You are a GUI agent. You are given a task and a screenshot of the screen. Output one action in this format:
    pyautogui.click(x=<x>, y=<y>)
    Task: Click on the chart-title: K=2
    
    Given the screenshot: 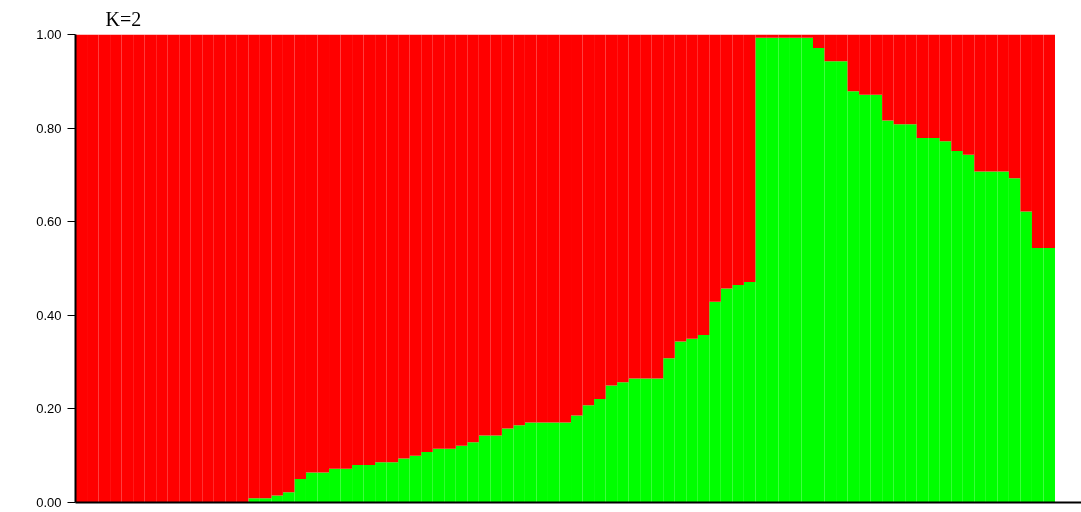 What is the action you would take?
    pyautogui.click(x=123, y=18)
    